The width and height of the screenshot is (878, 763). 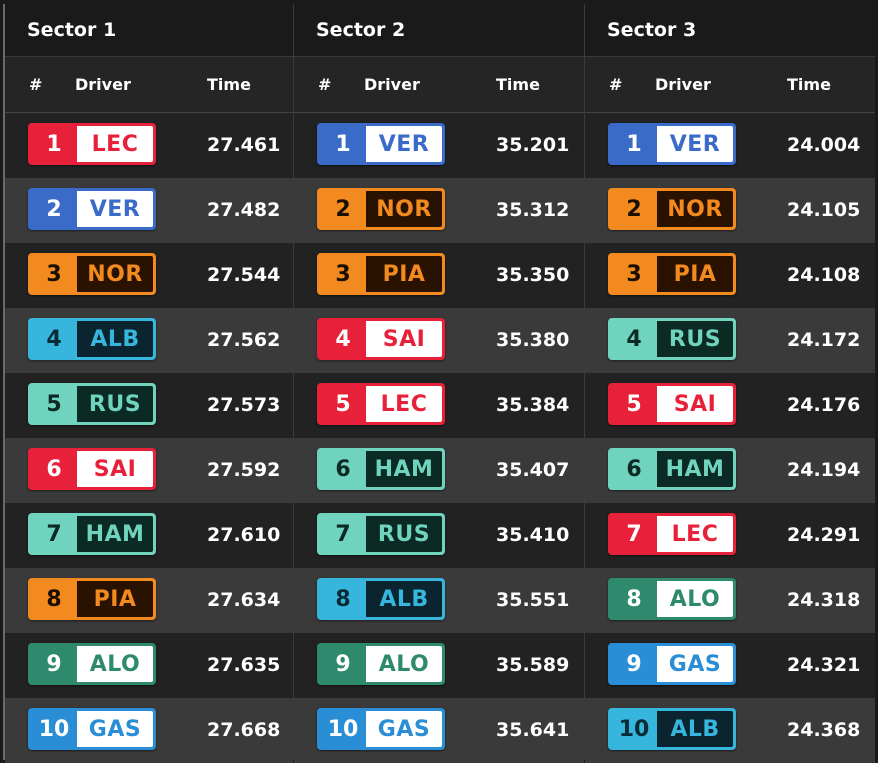 I want to click on sector-time: 35.350, so click(x=533, y=275).